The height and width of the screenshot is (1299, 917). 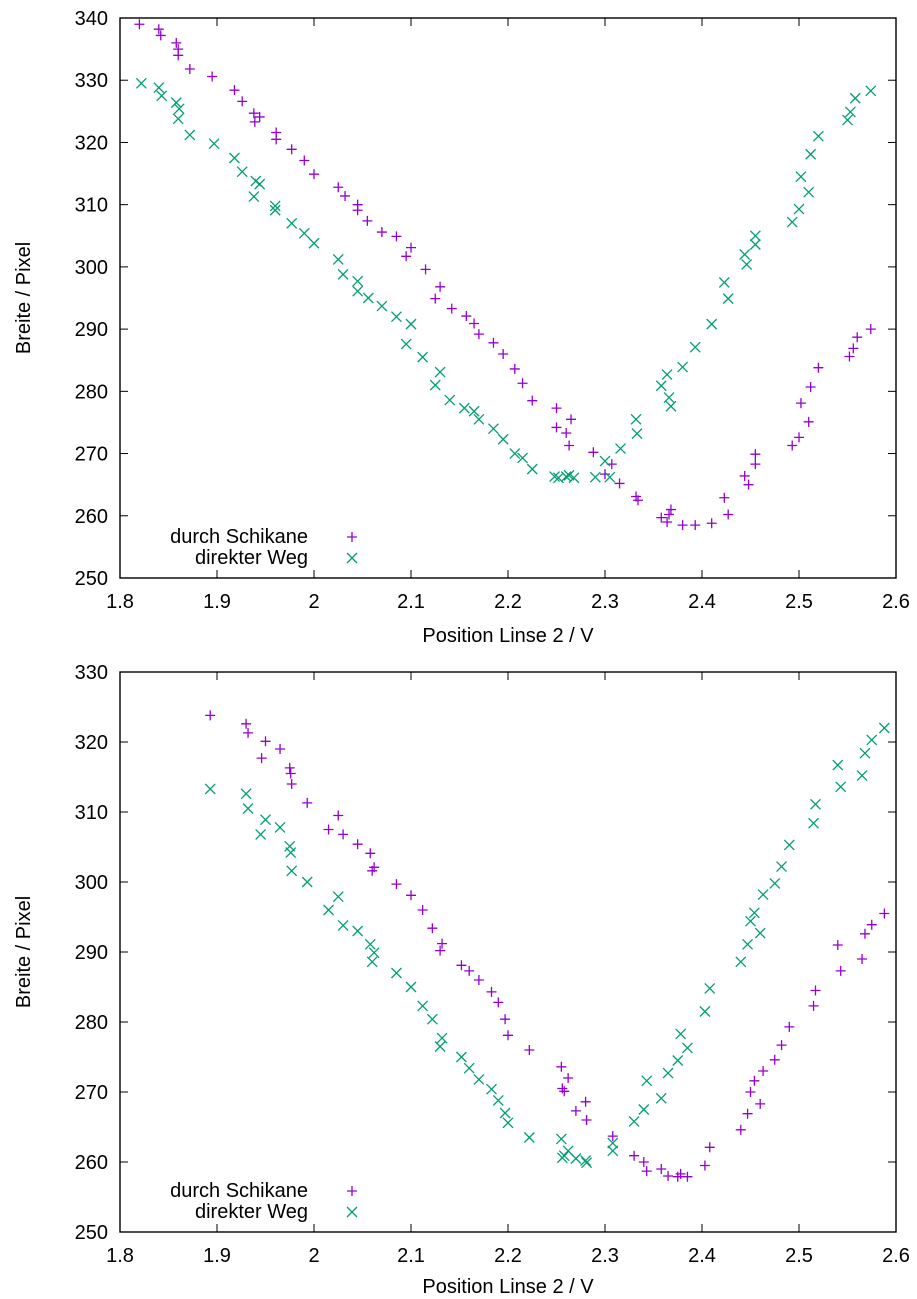 What do you see at coordinates (91, 1023) in the screenshot?
I see `y-tick-label: 280` at bounding box center [91, 1023].